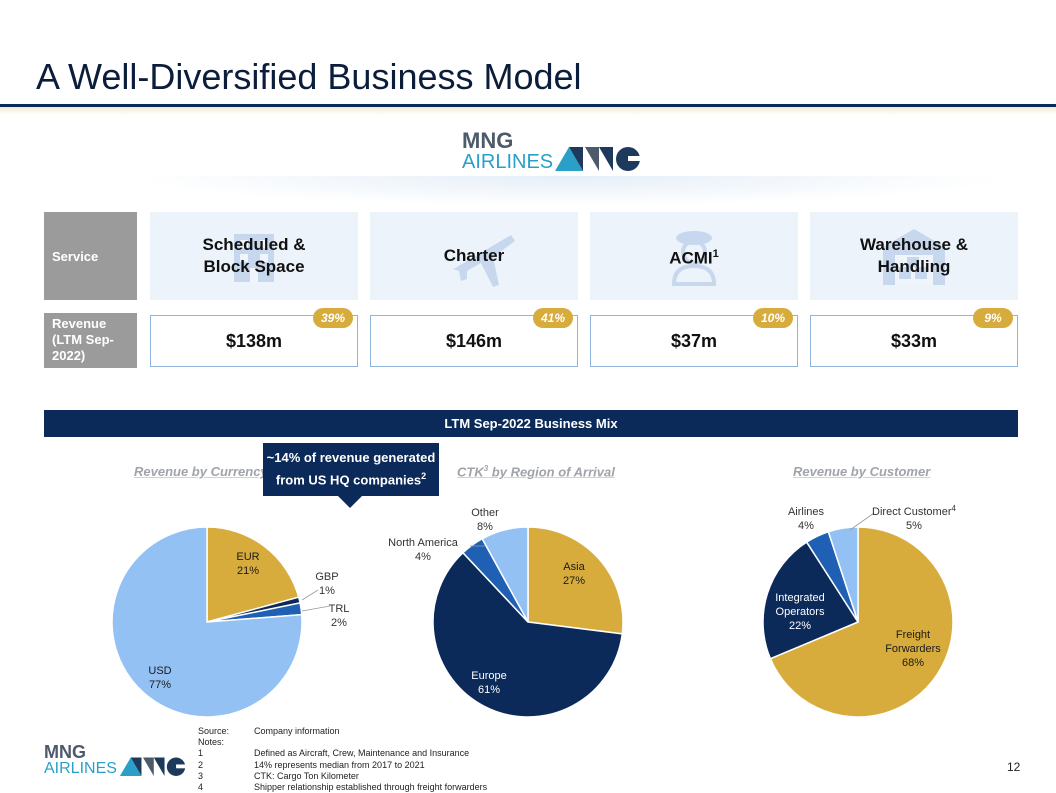 The height and width of the screenshot is (793, 1056). What do you see at coordinates (201, 787) in the screenshot?
I see `note-key: 4` at bounding box center [201, 787].